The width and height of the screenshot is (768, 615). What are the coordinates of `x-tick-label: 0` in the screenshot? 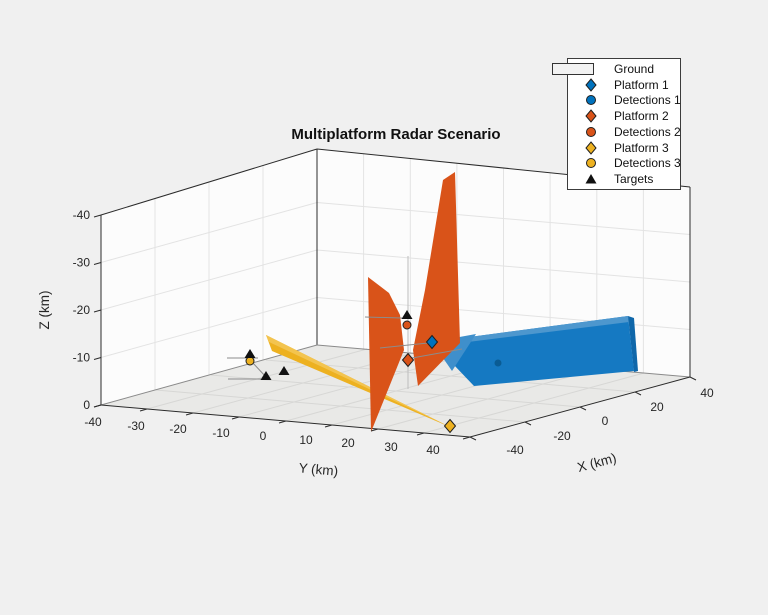 It's located at (605, 421).